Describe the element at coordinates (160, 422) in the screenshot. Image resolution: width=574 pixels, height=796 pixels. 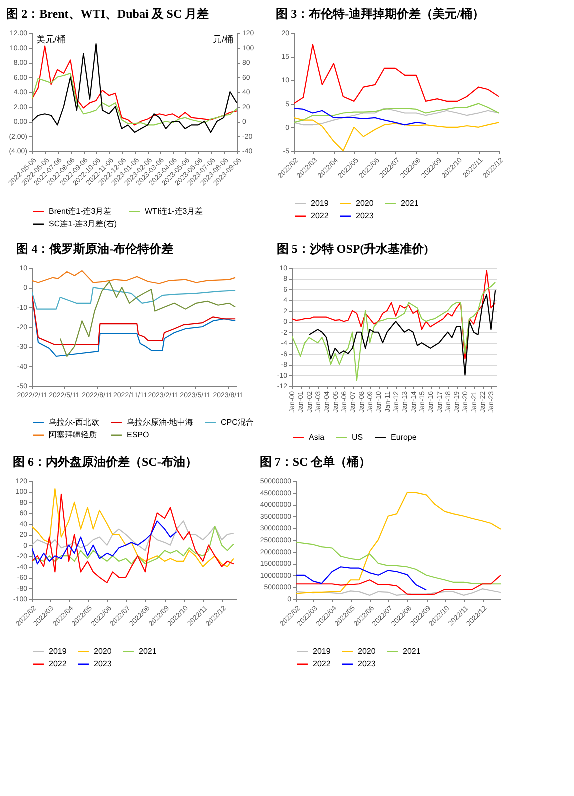
I see `legend-label: 乌拉尔原油-地中海` at that location.